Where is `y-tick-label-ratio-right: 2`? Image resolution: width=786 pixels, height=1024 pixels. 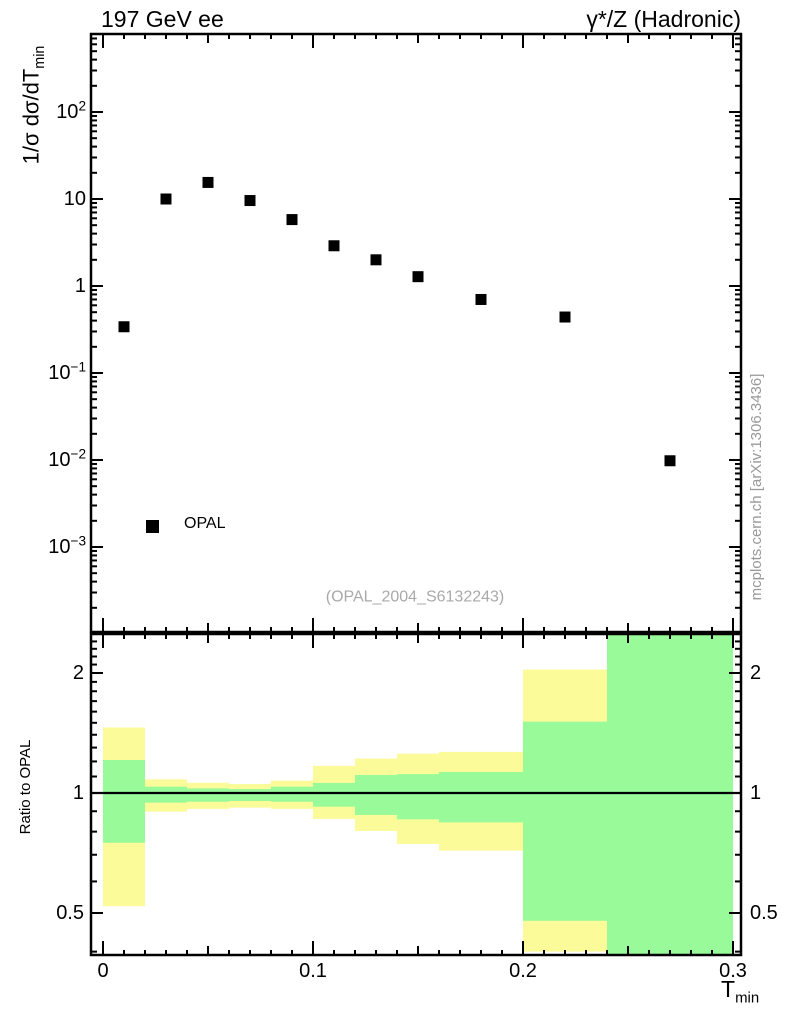
y-tick-label-ratio-right: 2 is located at coordinates (756, 673).